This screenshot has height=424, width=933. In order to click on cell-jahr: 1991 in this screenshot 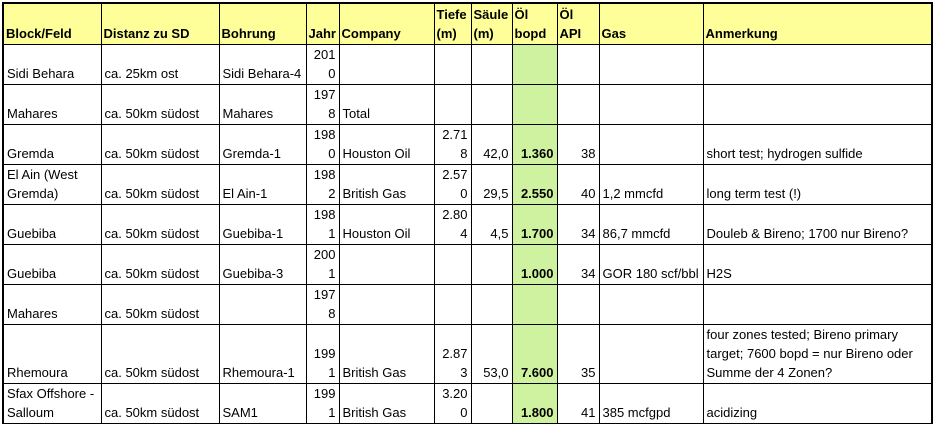, I will do `click(322, 403)`.